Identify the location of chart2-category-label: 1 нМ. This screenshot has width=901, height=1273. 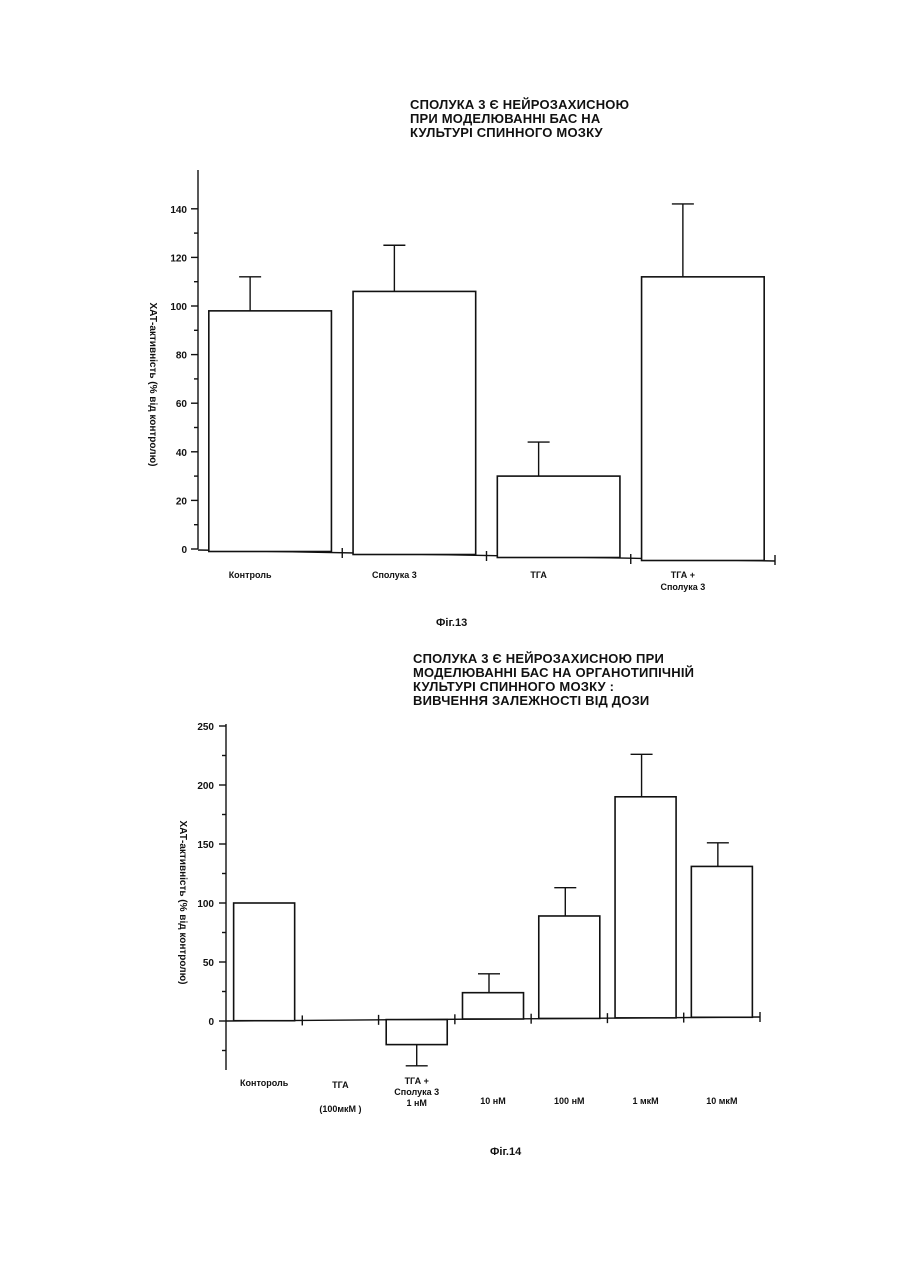
(416, 1103).